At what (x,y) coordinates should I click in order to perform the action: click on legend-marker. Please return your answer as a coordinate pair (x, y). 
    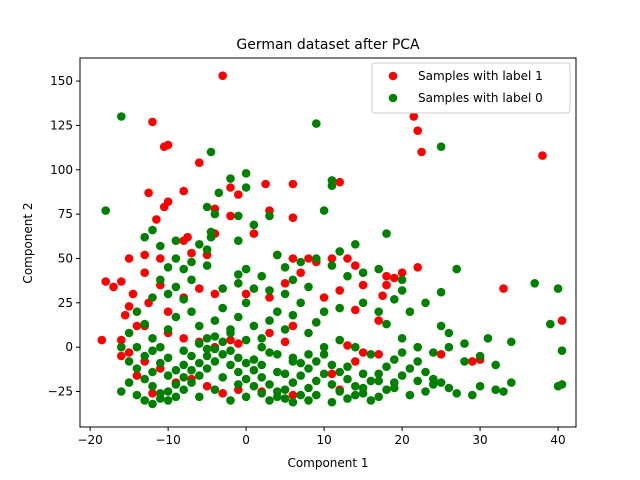
    Looking at the image, I should click on (393, 76).